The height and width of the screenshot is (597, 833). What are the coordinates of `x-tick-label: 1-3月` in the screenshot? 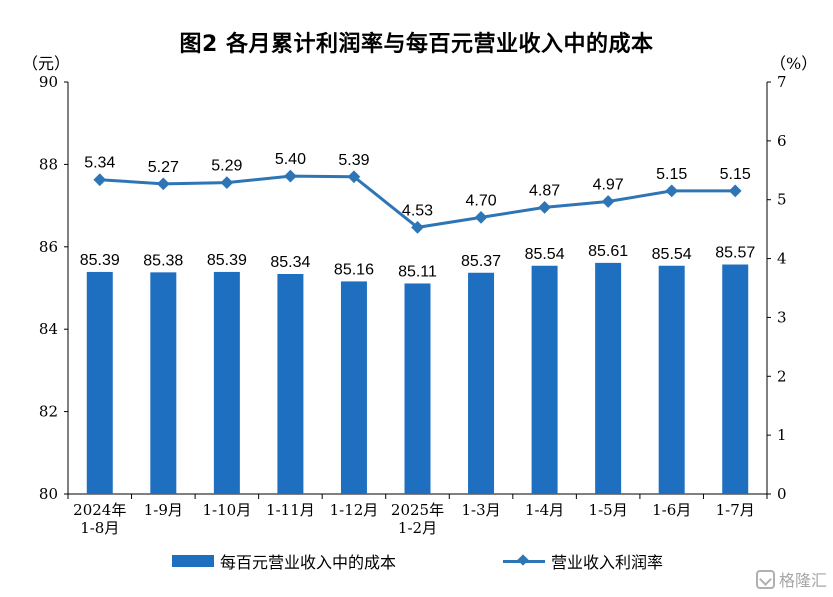 It's located at (480, 510).